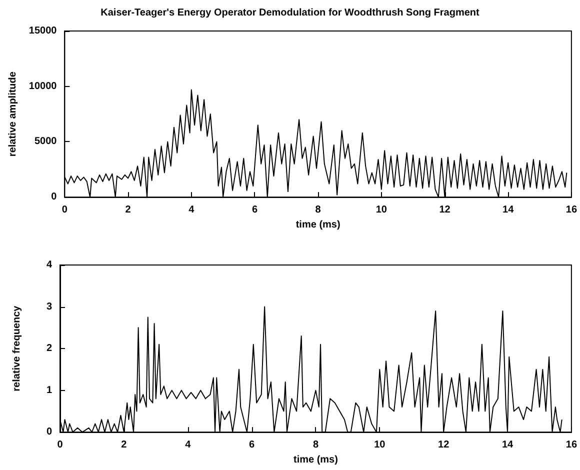 The height and width of the screenshot is (470, 580). Describe the element at coordinates (49, 265) in the screenshot. I see `y-tick-label: 4` at that location.